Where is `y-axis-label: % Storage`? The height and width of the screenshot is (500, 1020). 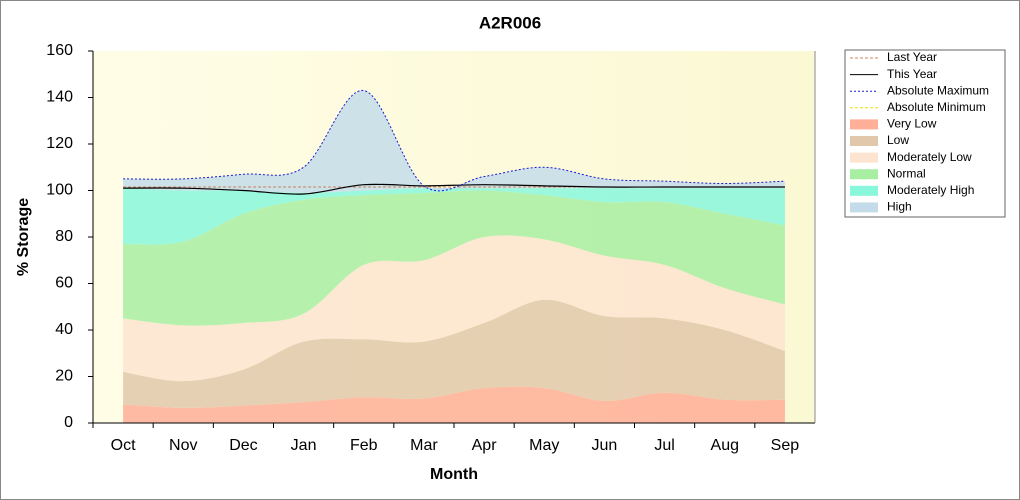
y-axis-label: % Storage is located at coordinates (23, 237).